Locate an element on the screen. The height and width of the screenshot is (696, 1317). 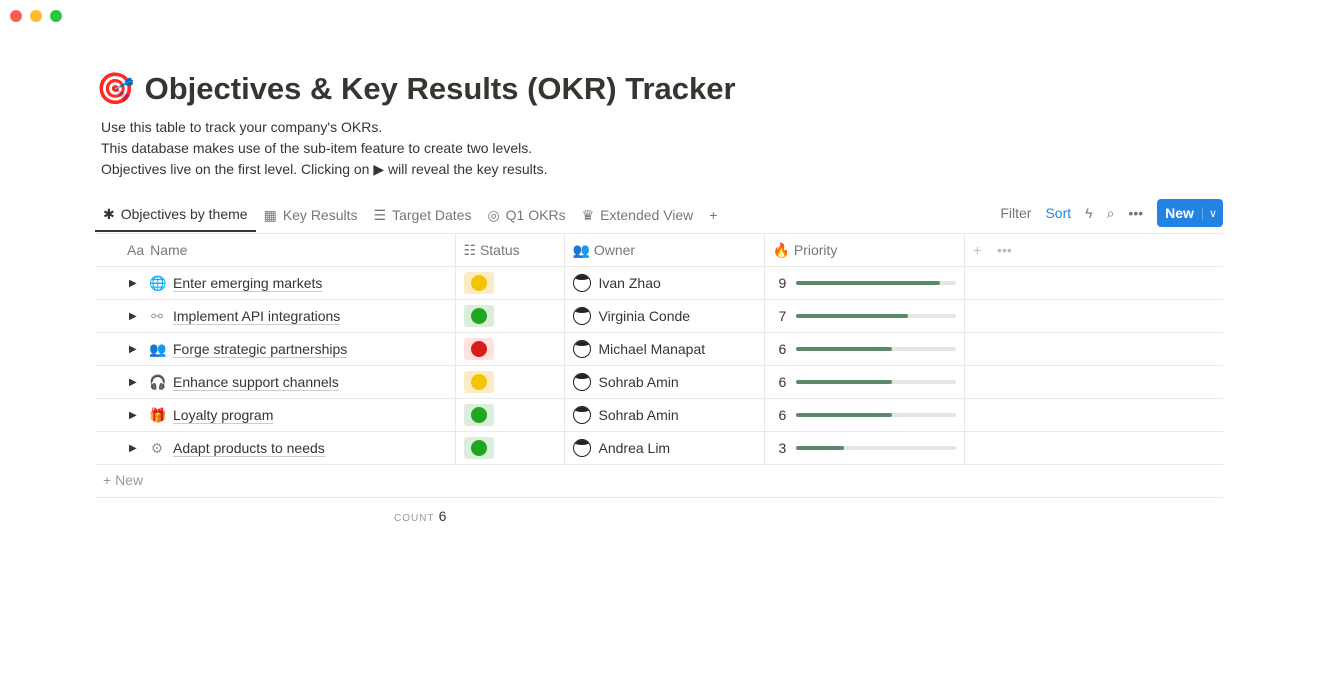
priority-value: 9 is located at coordinates (782, 283).